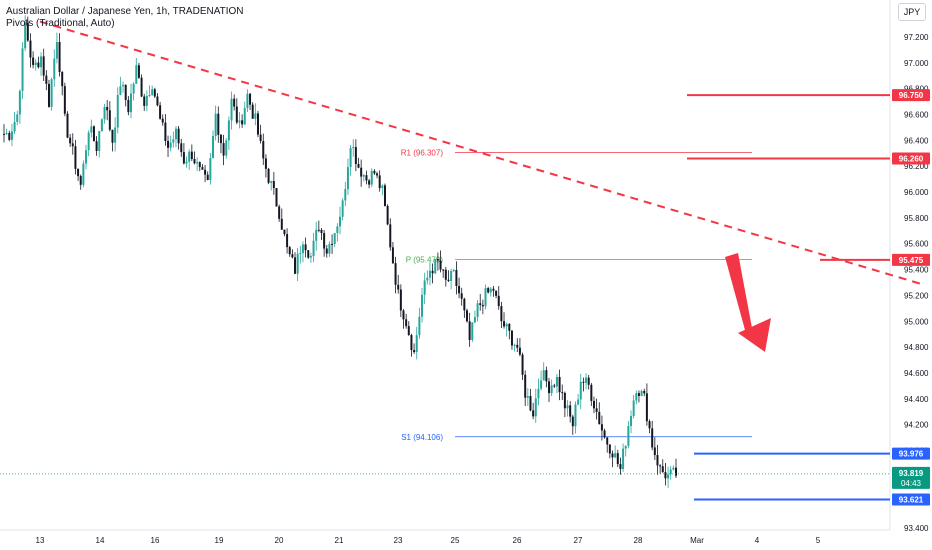  Describe the element at coordinates (916, 425) in the screenshot. I see `y-tick-label: 94.200` at that location.